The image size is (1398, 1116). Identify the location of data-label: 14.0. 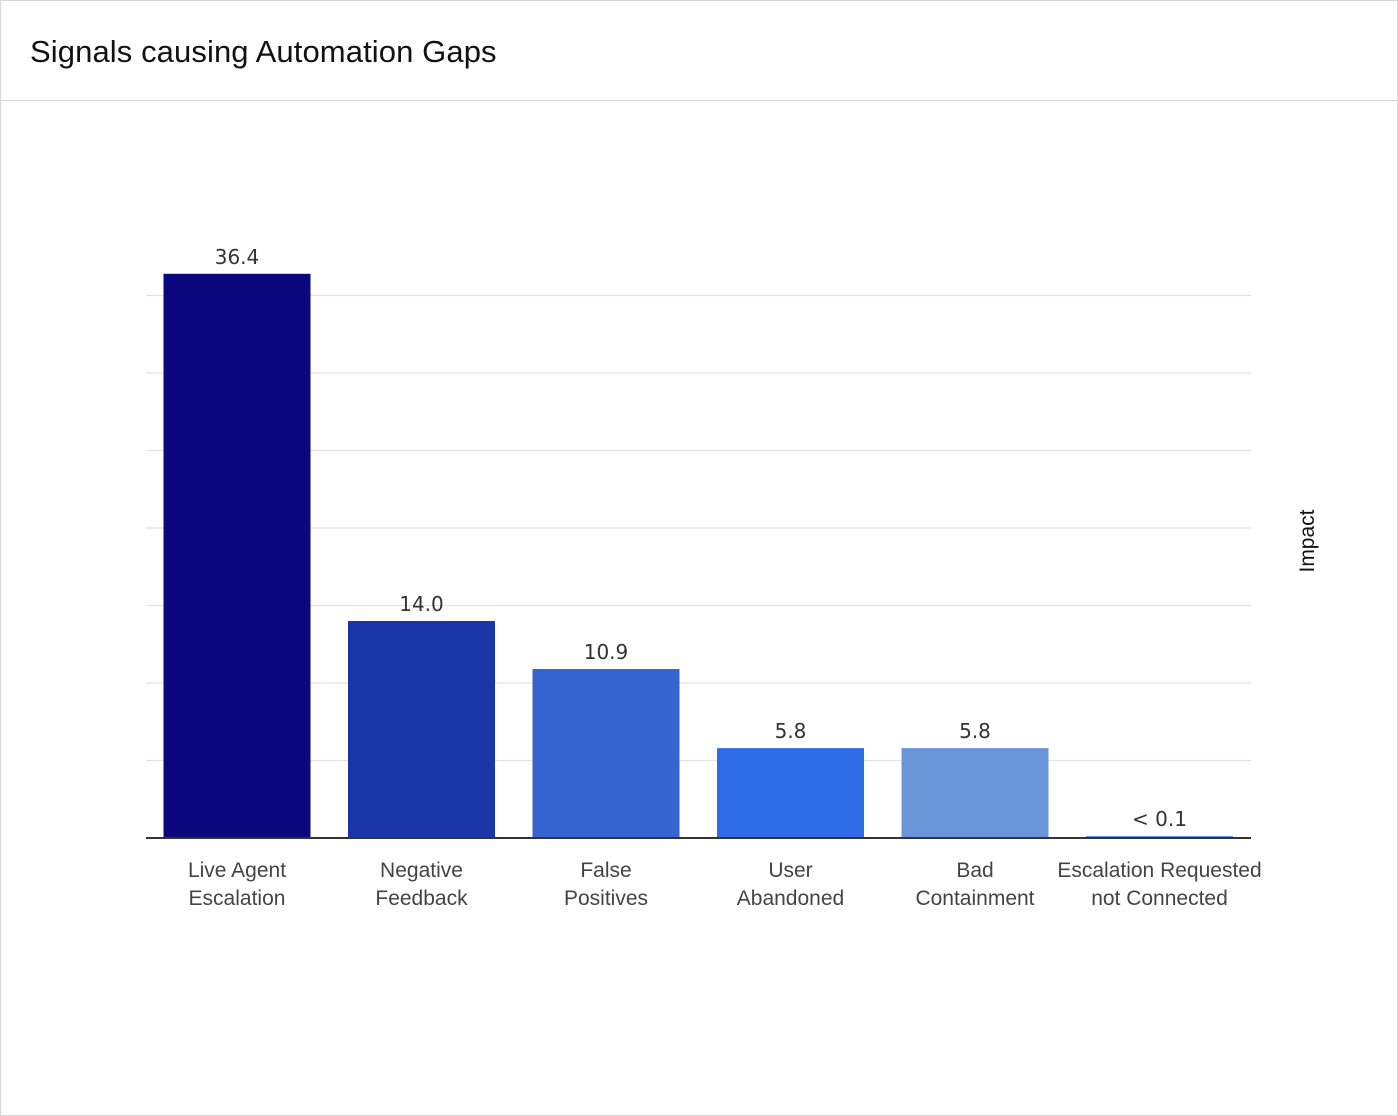
(421, 604).